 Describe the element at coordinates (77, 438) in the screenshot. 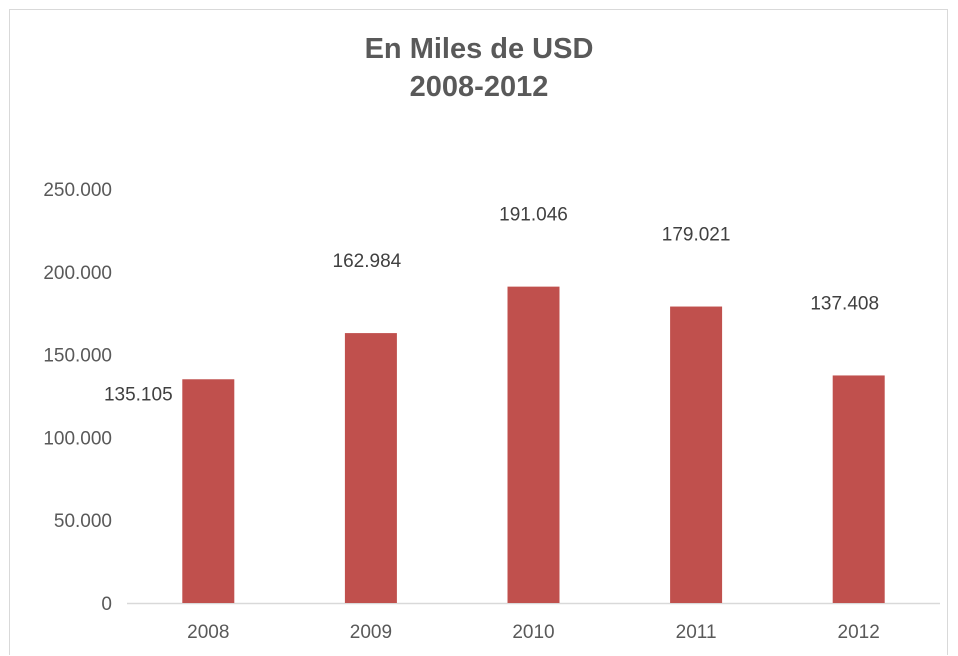

I see `y-tick-label: 100.000` at that location.